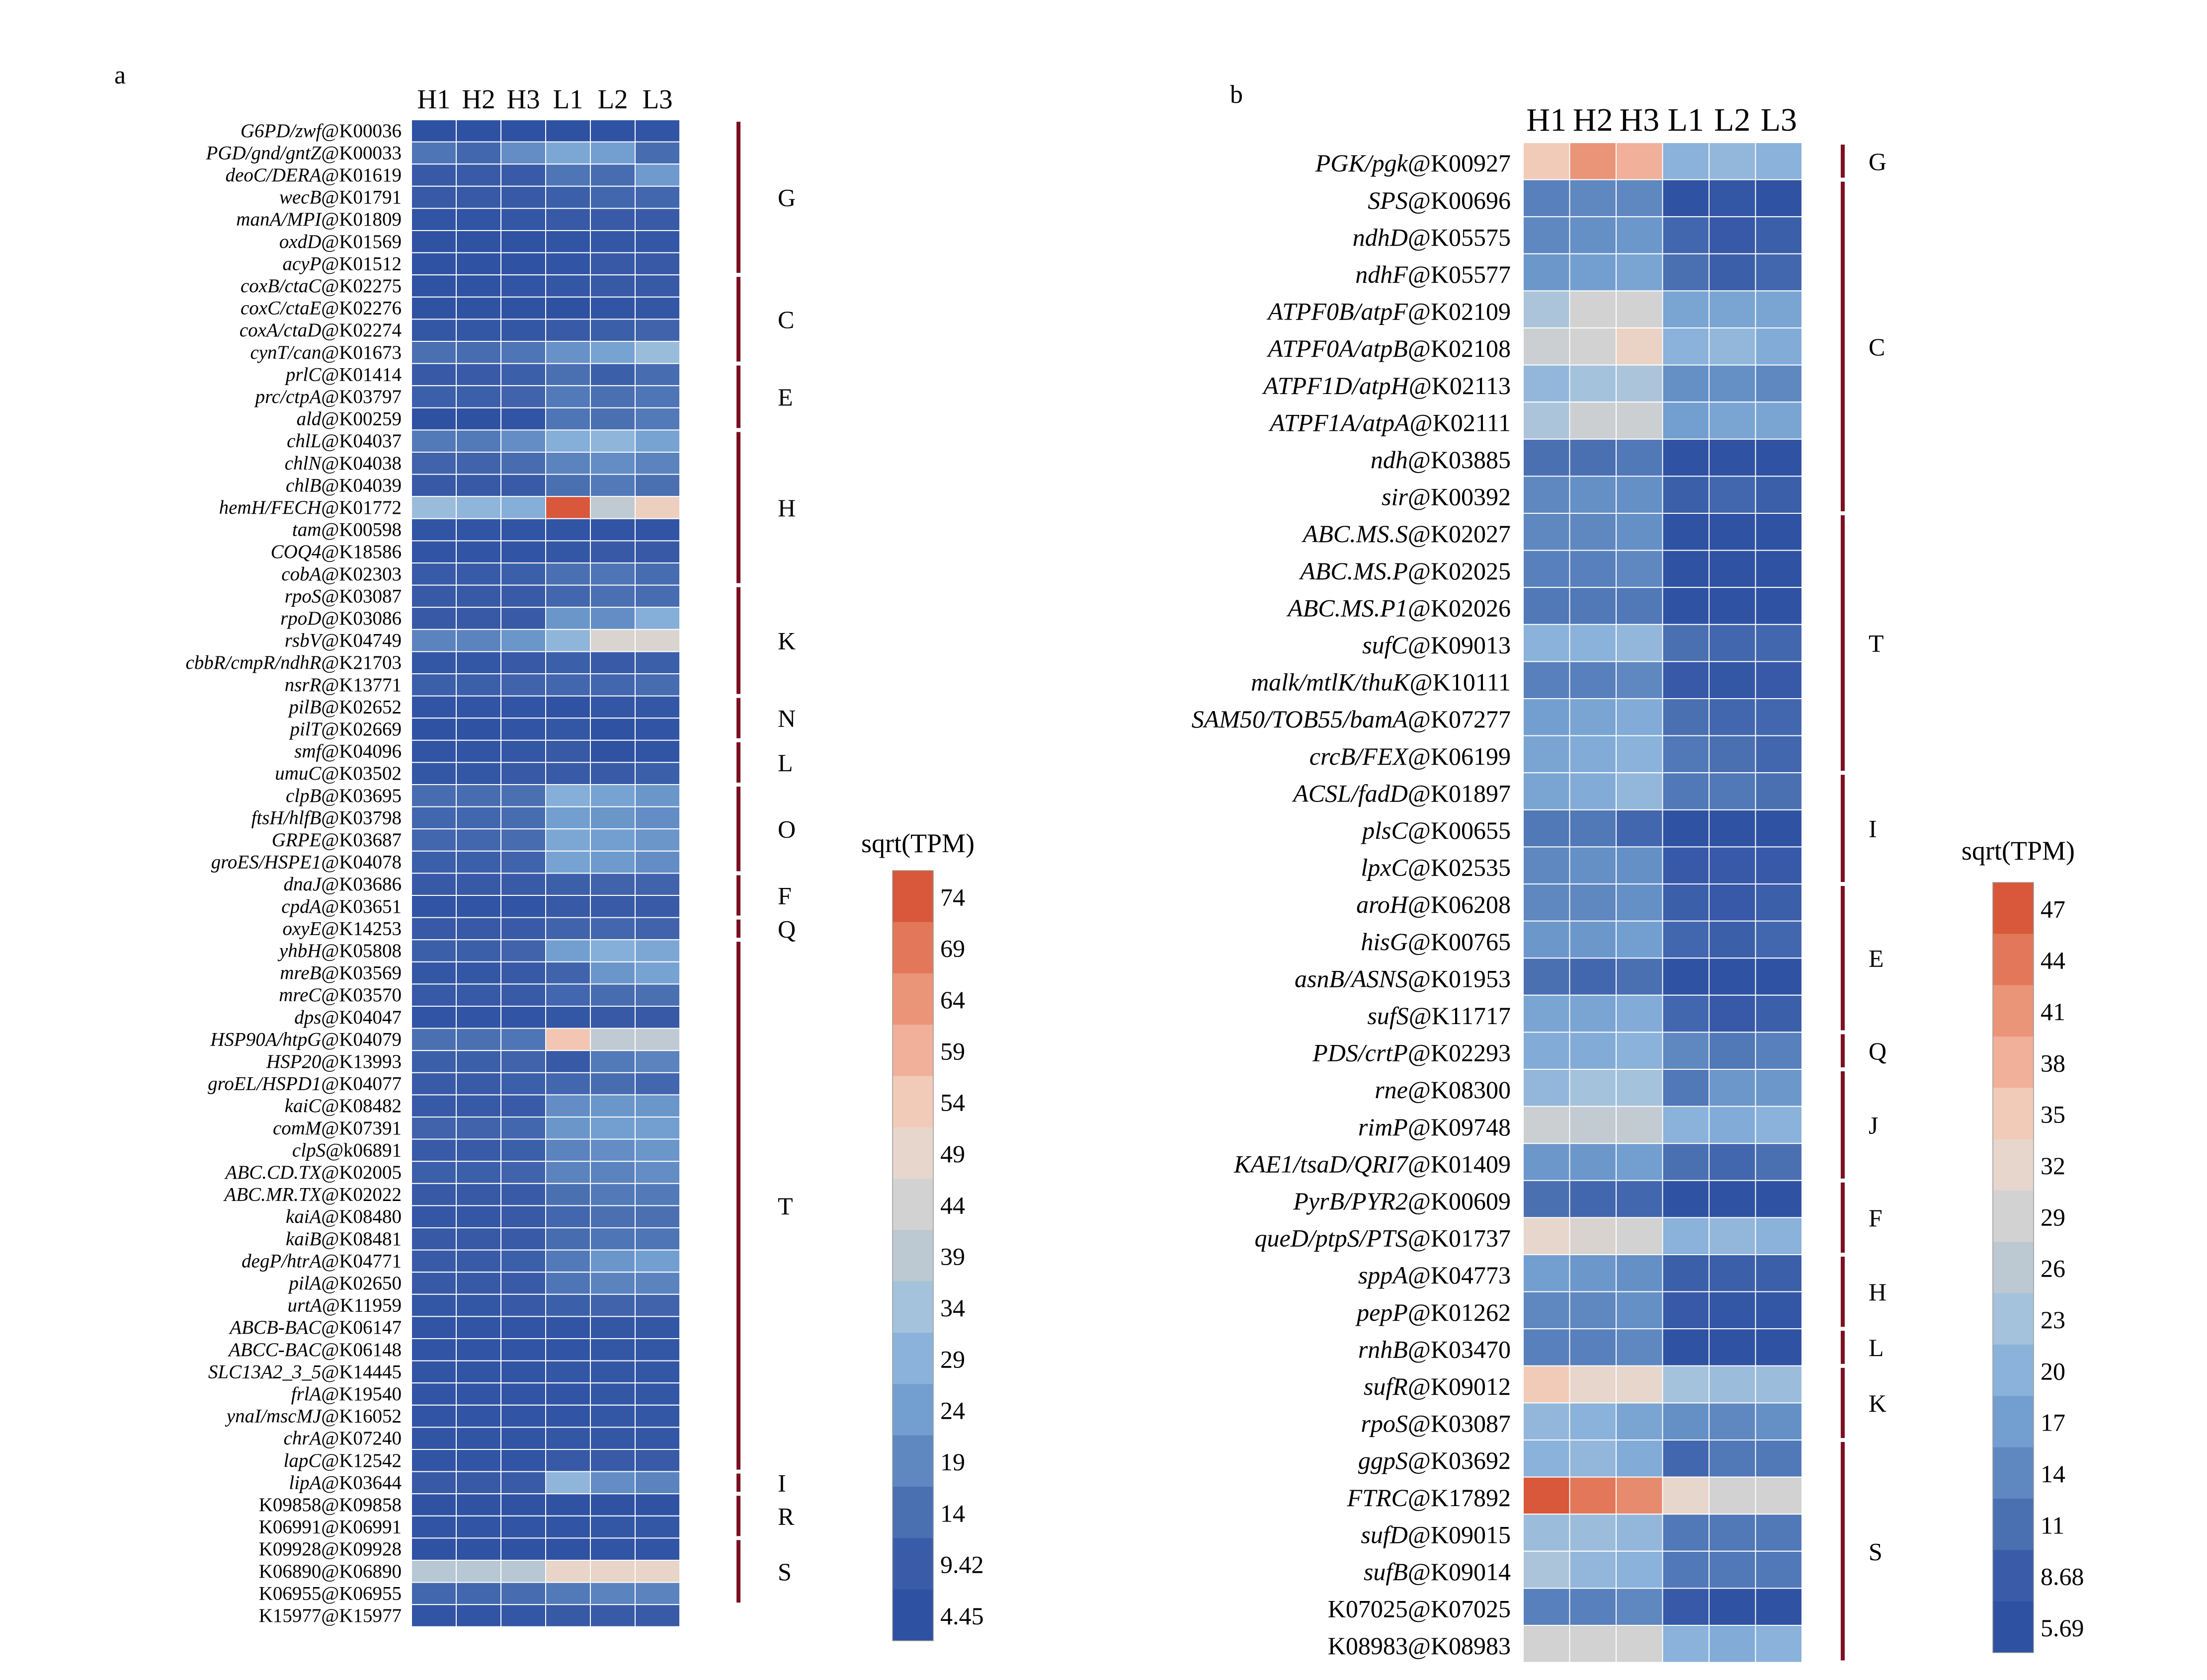  I want to click on row-ko: @K04038, so click(361, 463).